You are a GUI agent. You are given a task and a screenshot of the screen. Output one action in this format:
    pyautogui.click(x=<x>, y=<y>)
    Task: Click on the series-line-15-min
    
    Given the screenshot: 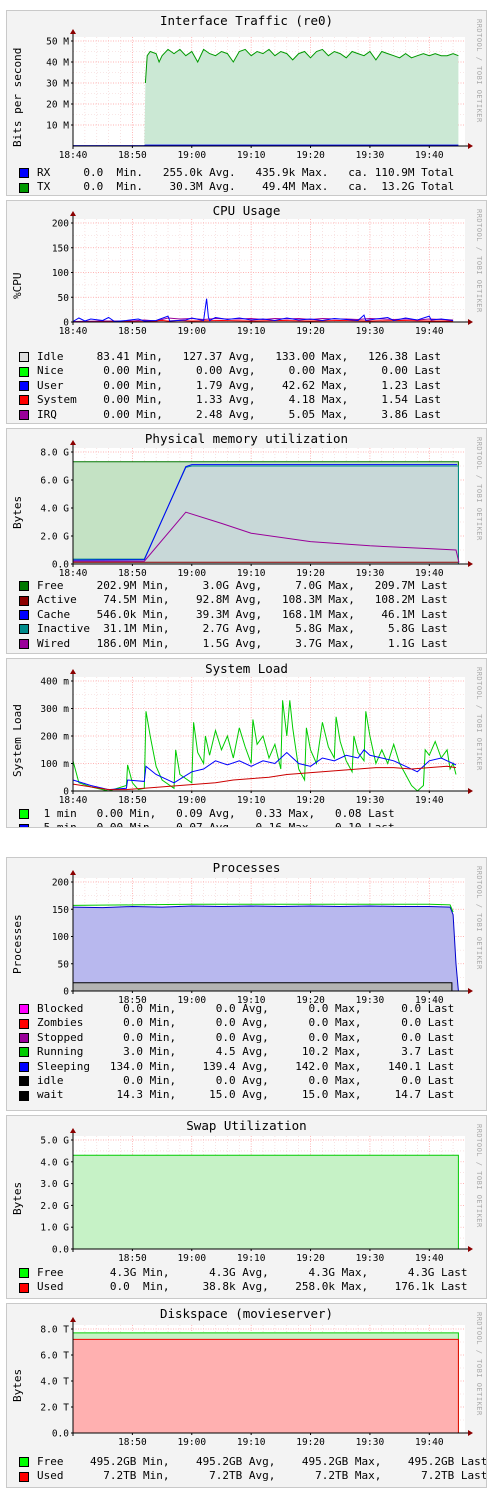 What is the action you would take?
    pyautogui.click(x=264, y=778)
    